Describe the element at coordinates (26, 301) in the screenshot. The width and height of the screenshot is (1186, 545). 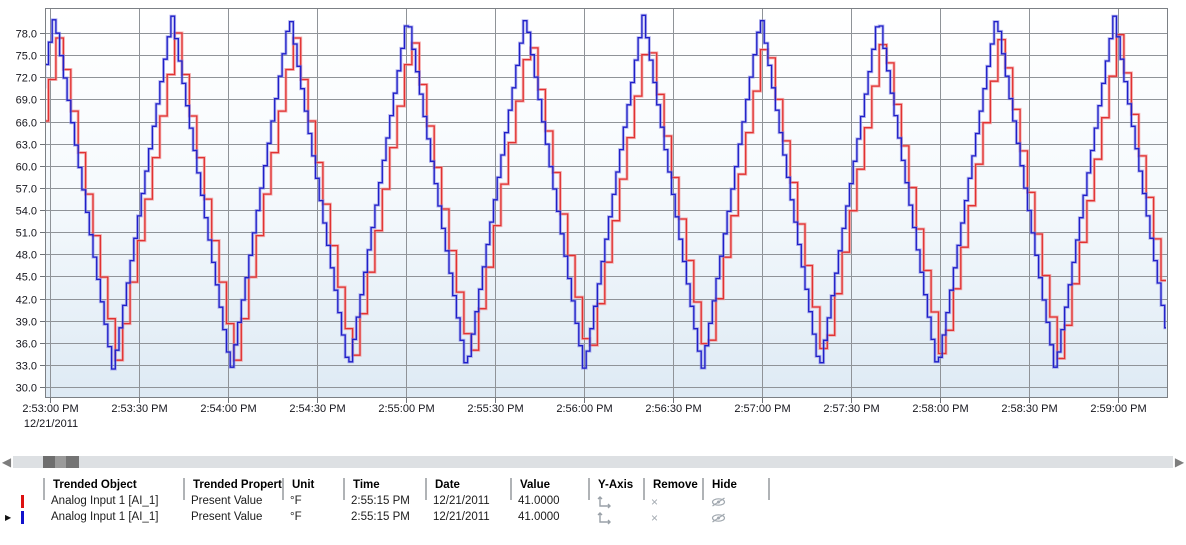
I see `y-axis-tick-label: 42.0` at that location.